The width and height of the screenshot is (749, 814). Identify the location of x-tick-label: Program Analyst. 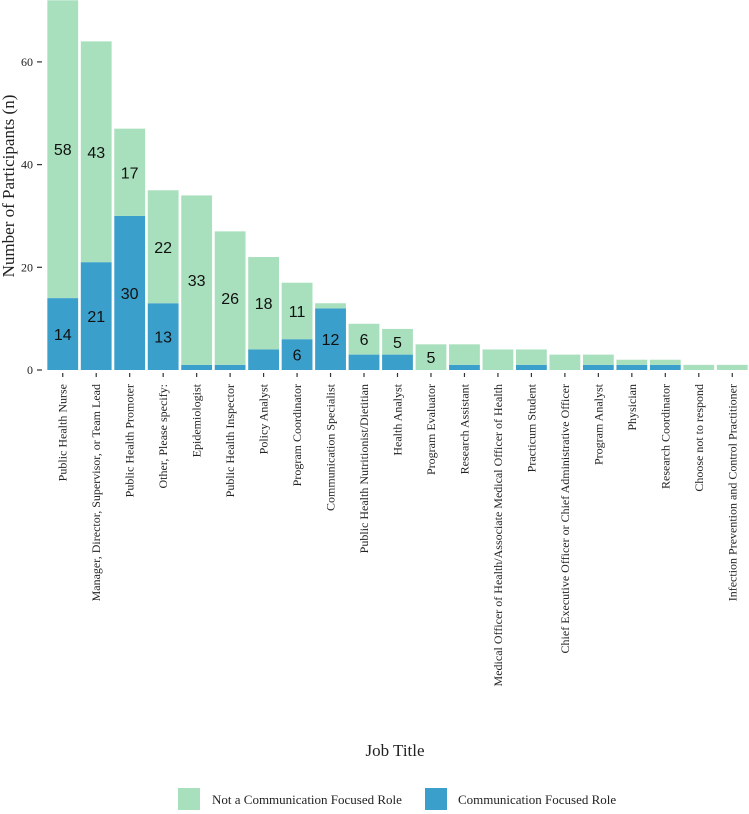
(598, 424).